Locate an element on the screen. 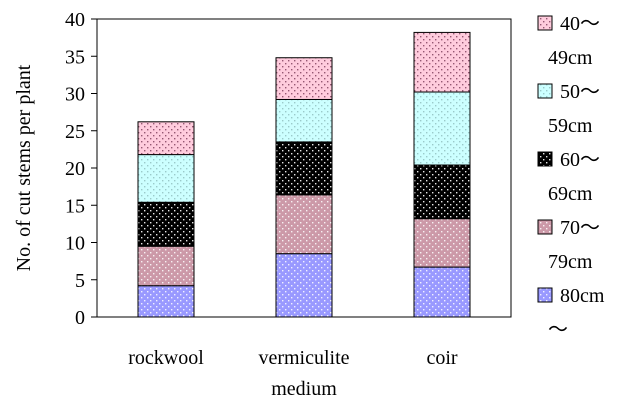  y-tick-label: 10 is located at coordinates (75, 244).